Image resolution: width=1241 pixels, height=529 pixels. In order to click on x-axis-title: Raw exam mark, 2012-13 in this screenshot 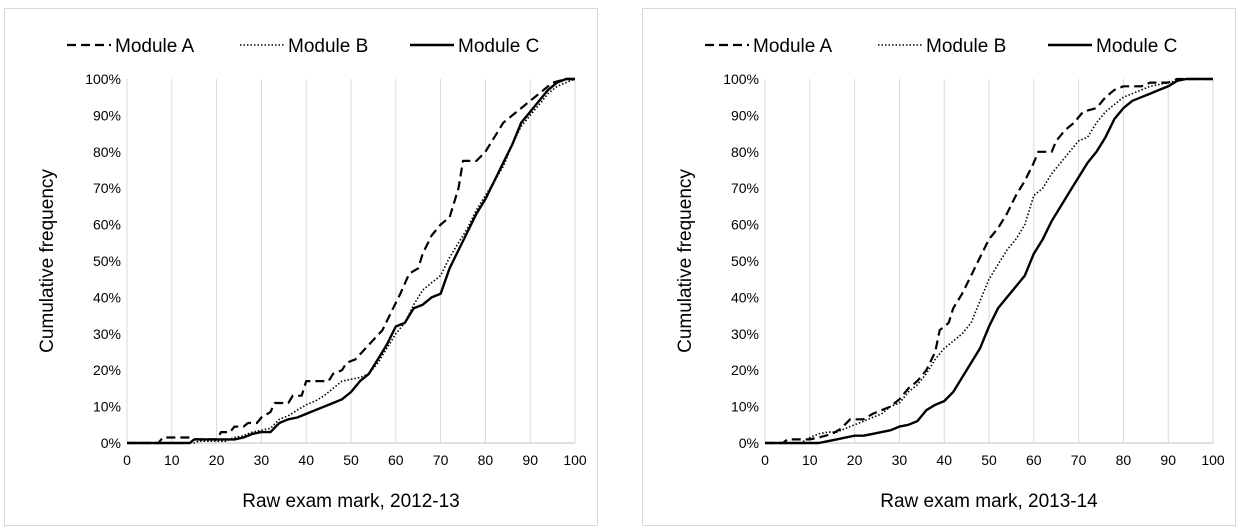, I will do `click(351, 501)`.